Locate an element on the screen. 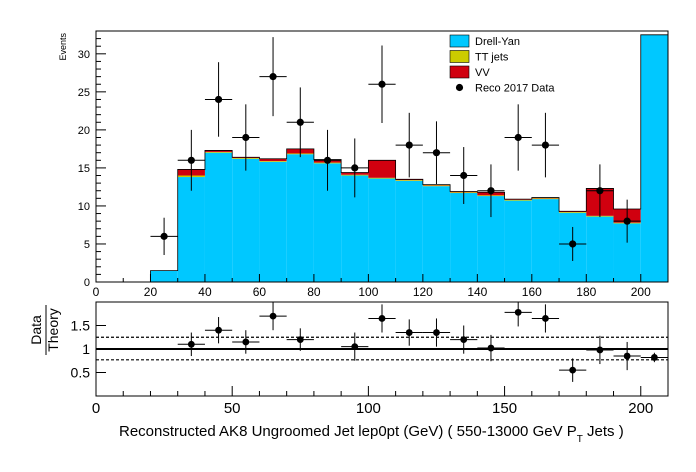 Image resolution: width=696 pixels, height=472 pixels. legend-label-1: TT jets is located at coordinates (492, 58).